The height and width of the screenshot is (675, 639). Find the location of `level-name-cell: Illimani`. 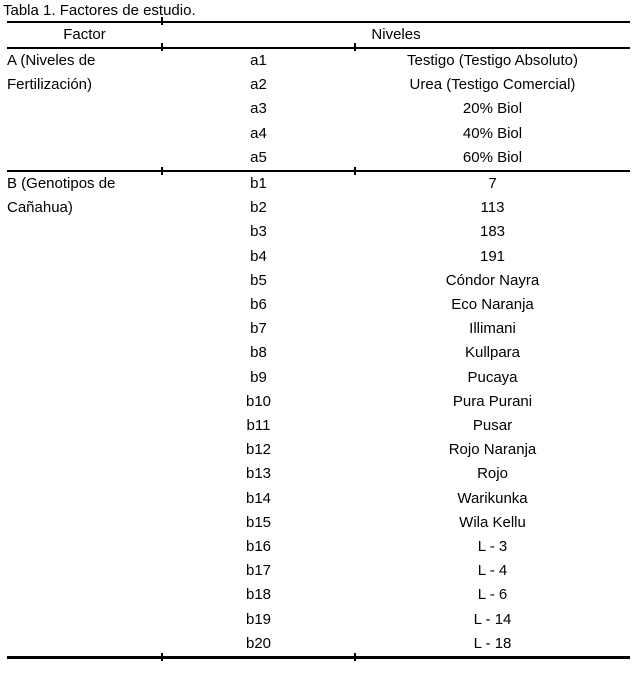

level-name-cell: Illimani is located at coordinates (492, 329).